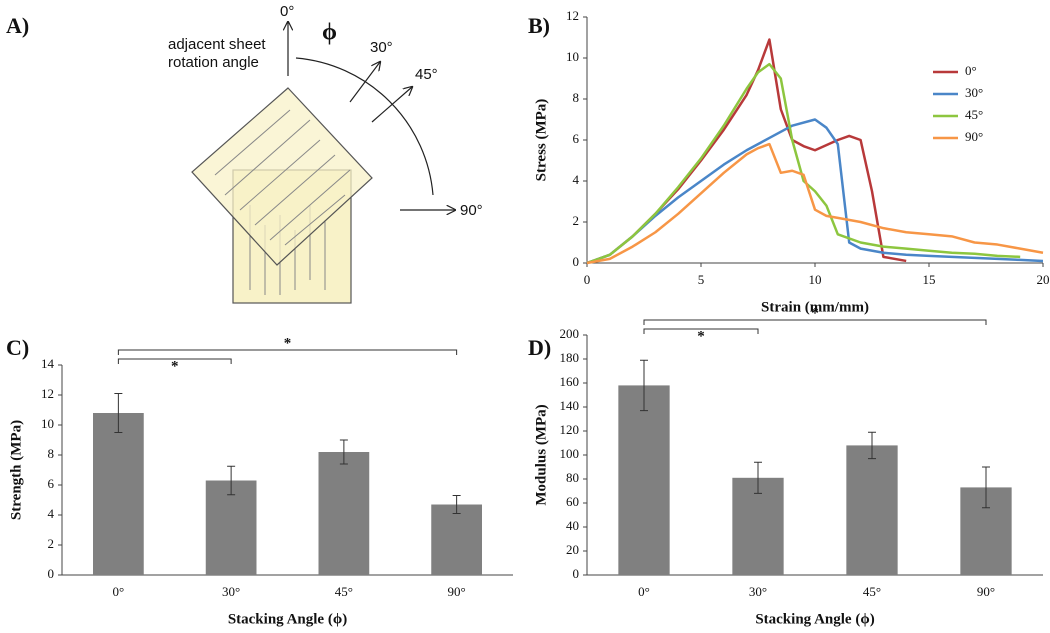 The height and width of the screenshot is (633, 1050). Describe the element at coordinates (17, 347) in the screenshot. I see `panel-label: C)` at that location.